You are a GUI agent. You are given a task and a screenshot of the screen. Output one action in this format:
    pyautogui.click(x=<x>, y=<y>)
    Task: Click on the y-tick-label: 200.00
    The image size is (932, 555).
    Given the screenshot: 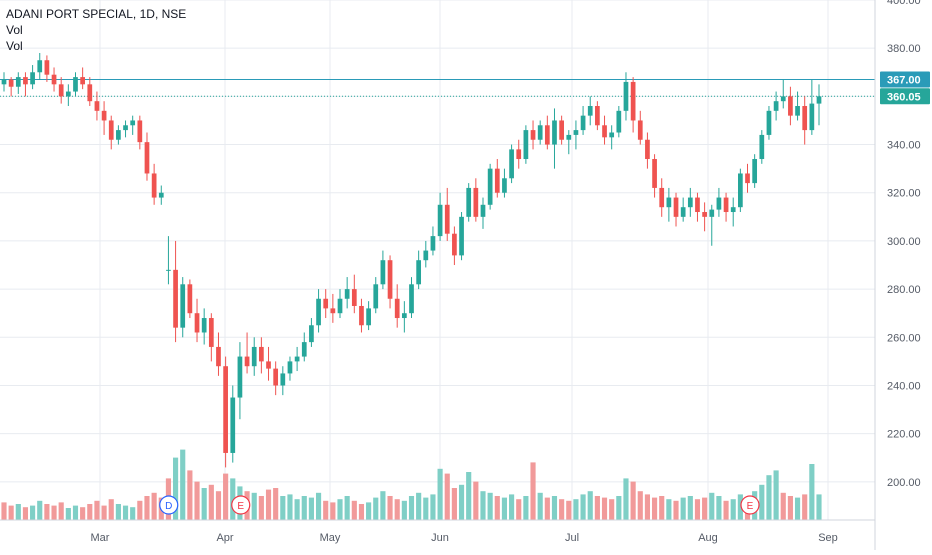 What is the action you would take?
    pyautogui.click(x=904, y=483)
    